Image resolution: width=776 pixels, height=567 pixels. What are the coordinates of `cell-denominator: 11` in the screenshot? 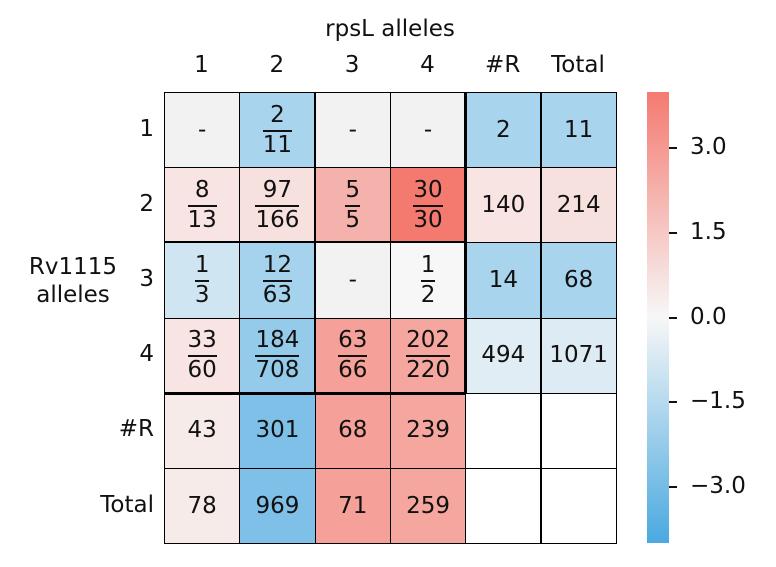 It's located at (277, 144).